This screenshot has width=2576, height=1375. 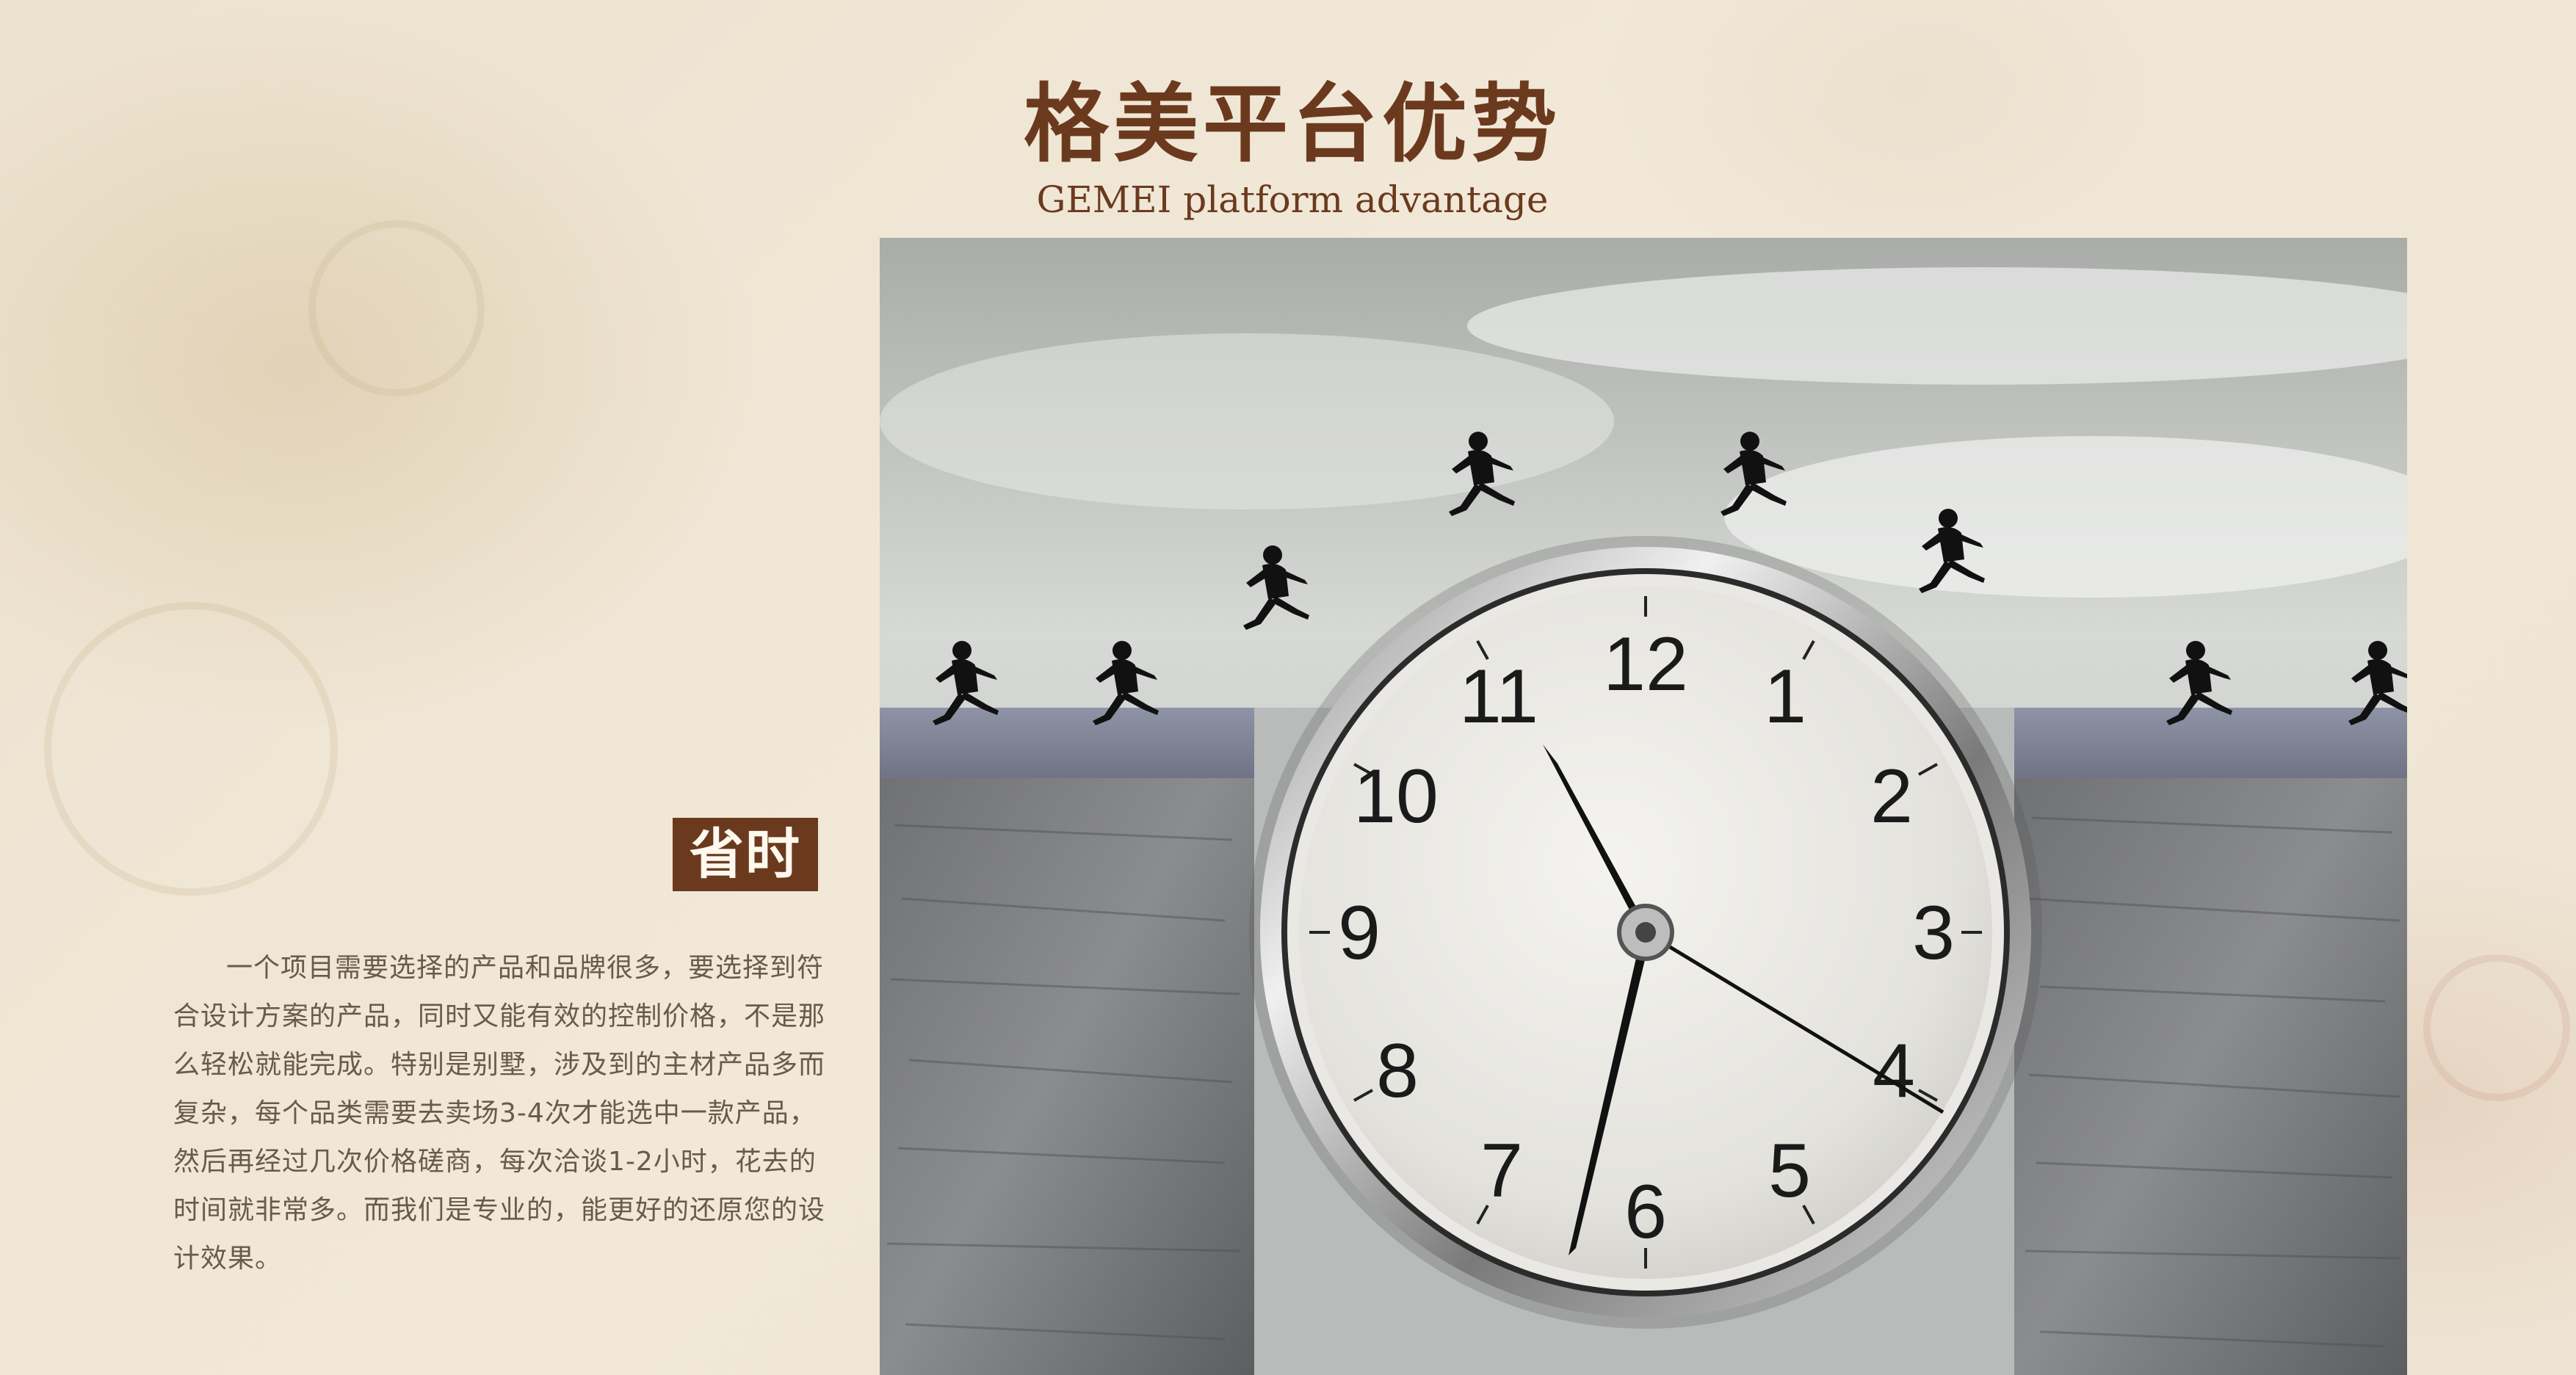 What do you see at coordinates (1789, 1170) in the screenshot?
I see `clock-numeral-5: 5` at bounding box center [1789, 1170].